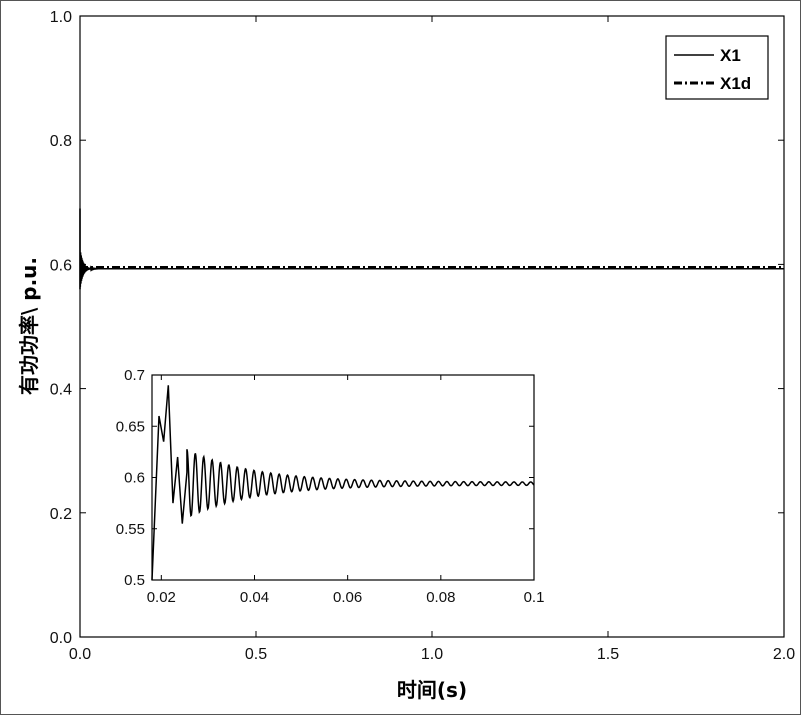 This screenshot has width=803, height=717. Describe the element at coordinates (347, 597) in the screenshot. I see `inset-x-tick-label: 0.06` at that location.